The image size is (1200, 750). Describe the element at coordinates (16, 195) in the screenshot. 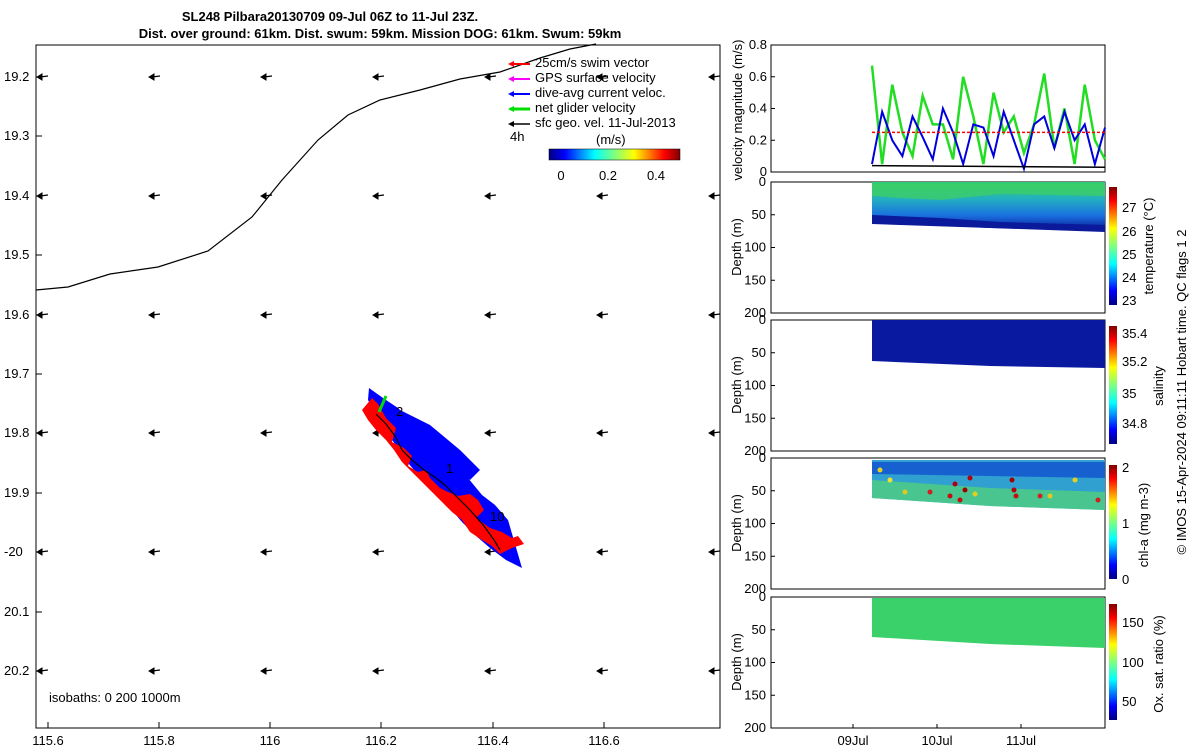

I see `map-ytick: 19.4` at that location.